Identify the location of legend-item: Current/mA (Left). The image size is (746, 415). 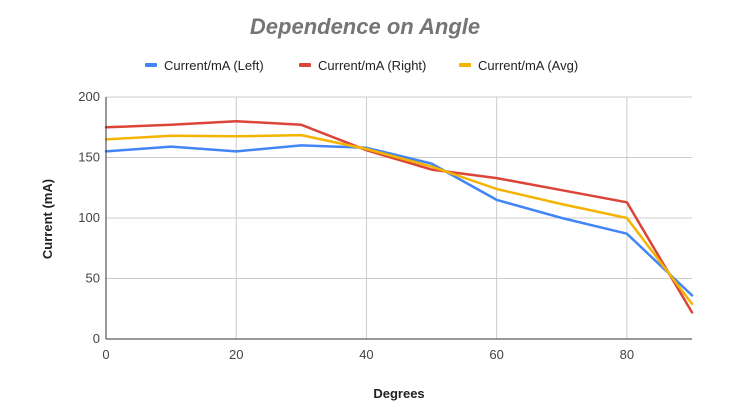
(204, 65).